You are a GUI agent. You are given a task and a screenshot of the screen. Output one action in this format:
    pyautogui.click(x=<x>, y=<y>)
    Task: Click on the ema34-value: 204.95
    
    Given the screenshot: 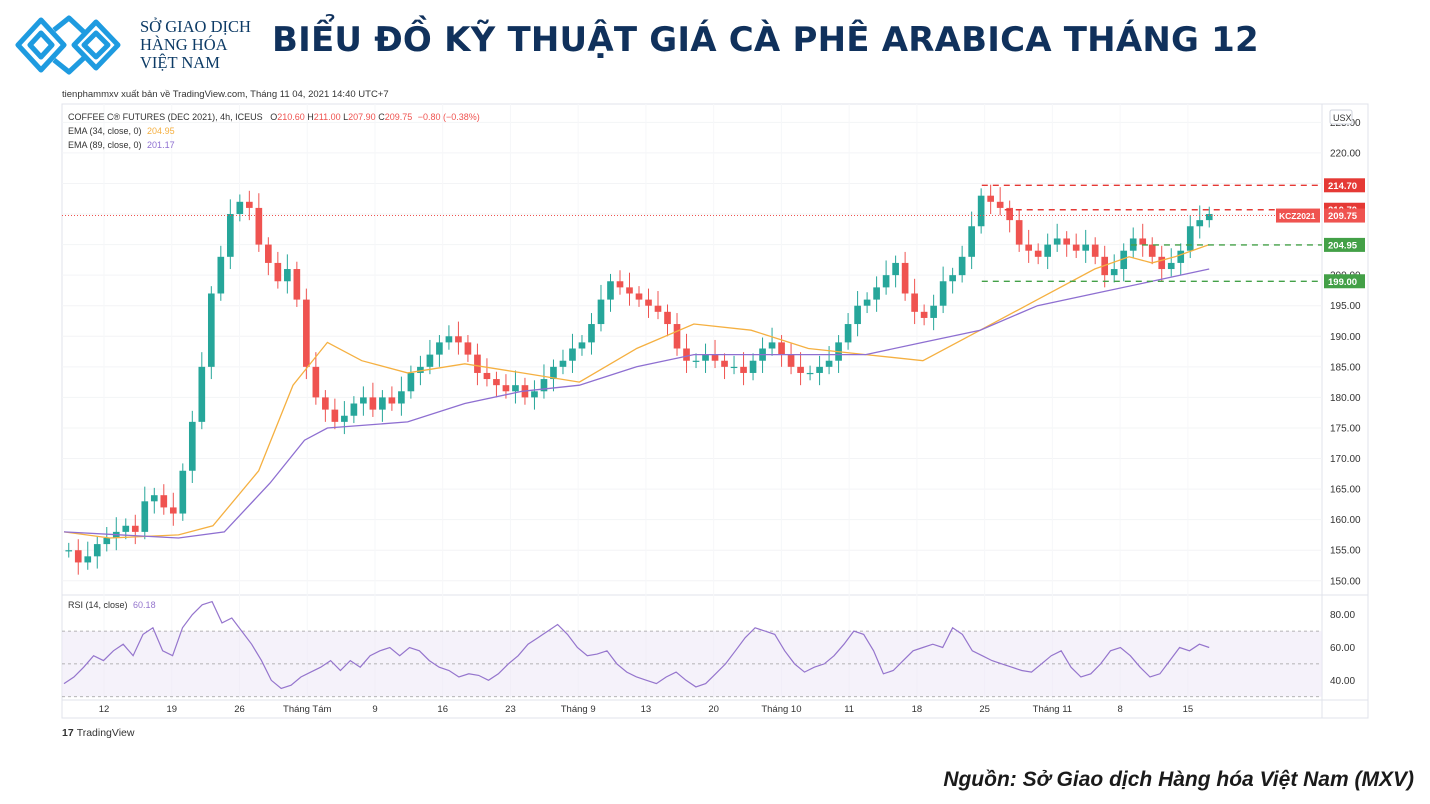 What is the action you would take?
    pyautogui.click(x=161, y=131)
    